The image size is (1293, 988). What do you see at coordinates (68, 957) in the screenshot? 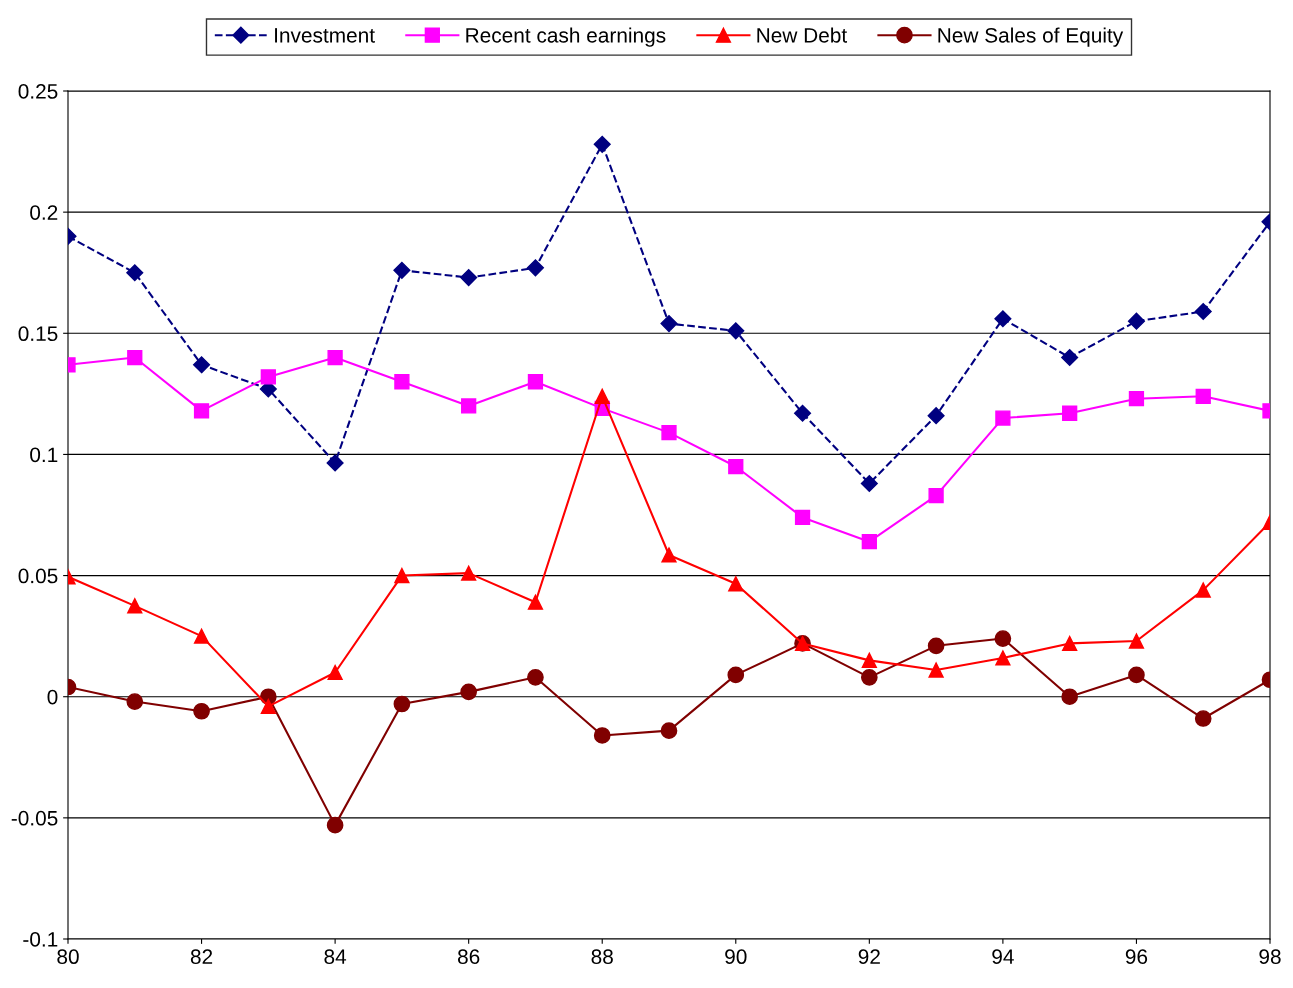
I see `x-tick-label: 80` at bounding box center [68, 957].